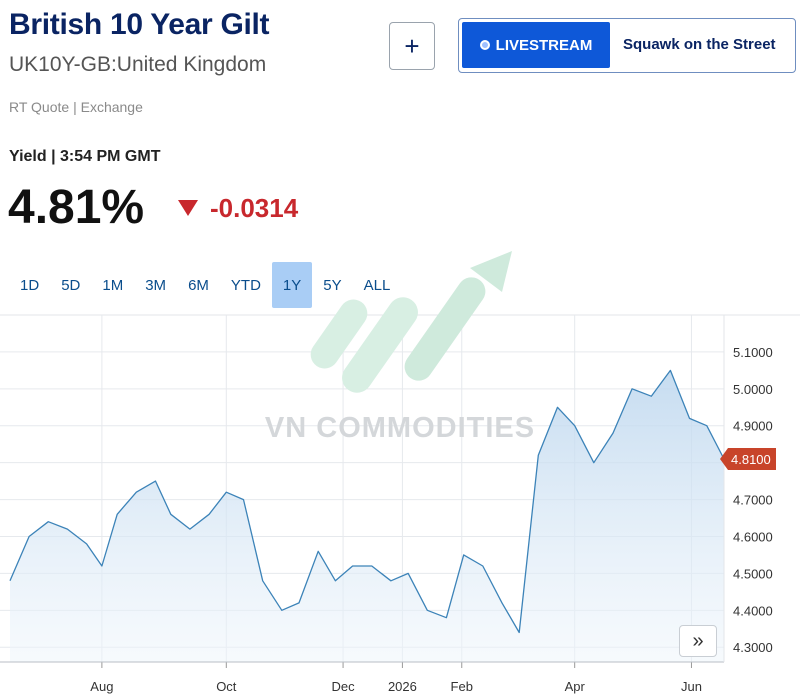  What do you see at coordinates (753, 647) in the screenshot?
I see `y-tick-label: 4.3000` at bounding box center [753, 647].